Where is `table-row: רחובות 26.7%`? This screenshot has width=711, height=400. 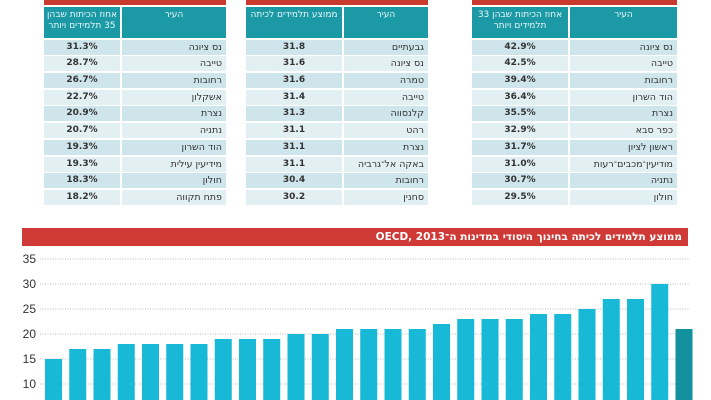 table-row: רחובות 26.7% is located at coordinates (135, 81).